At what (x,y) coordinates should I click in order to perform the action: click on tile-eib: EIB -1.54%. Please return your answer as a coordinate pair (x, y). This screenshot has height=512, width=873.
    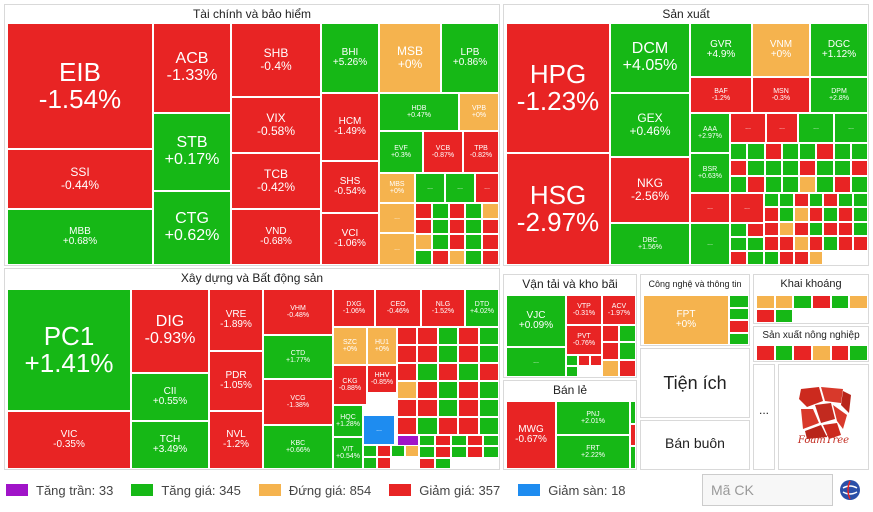
    Looking at the image, I should click on (80, 86).